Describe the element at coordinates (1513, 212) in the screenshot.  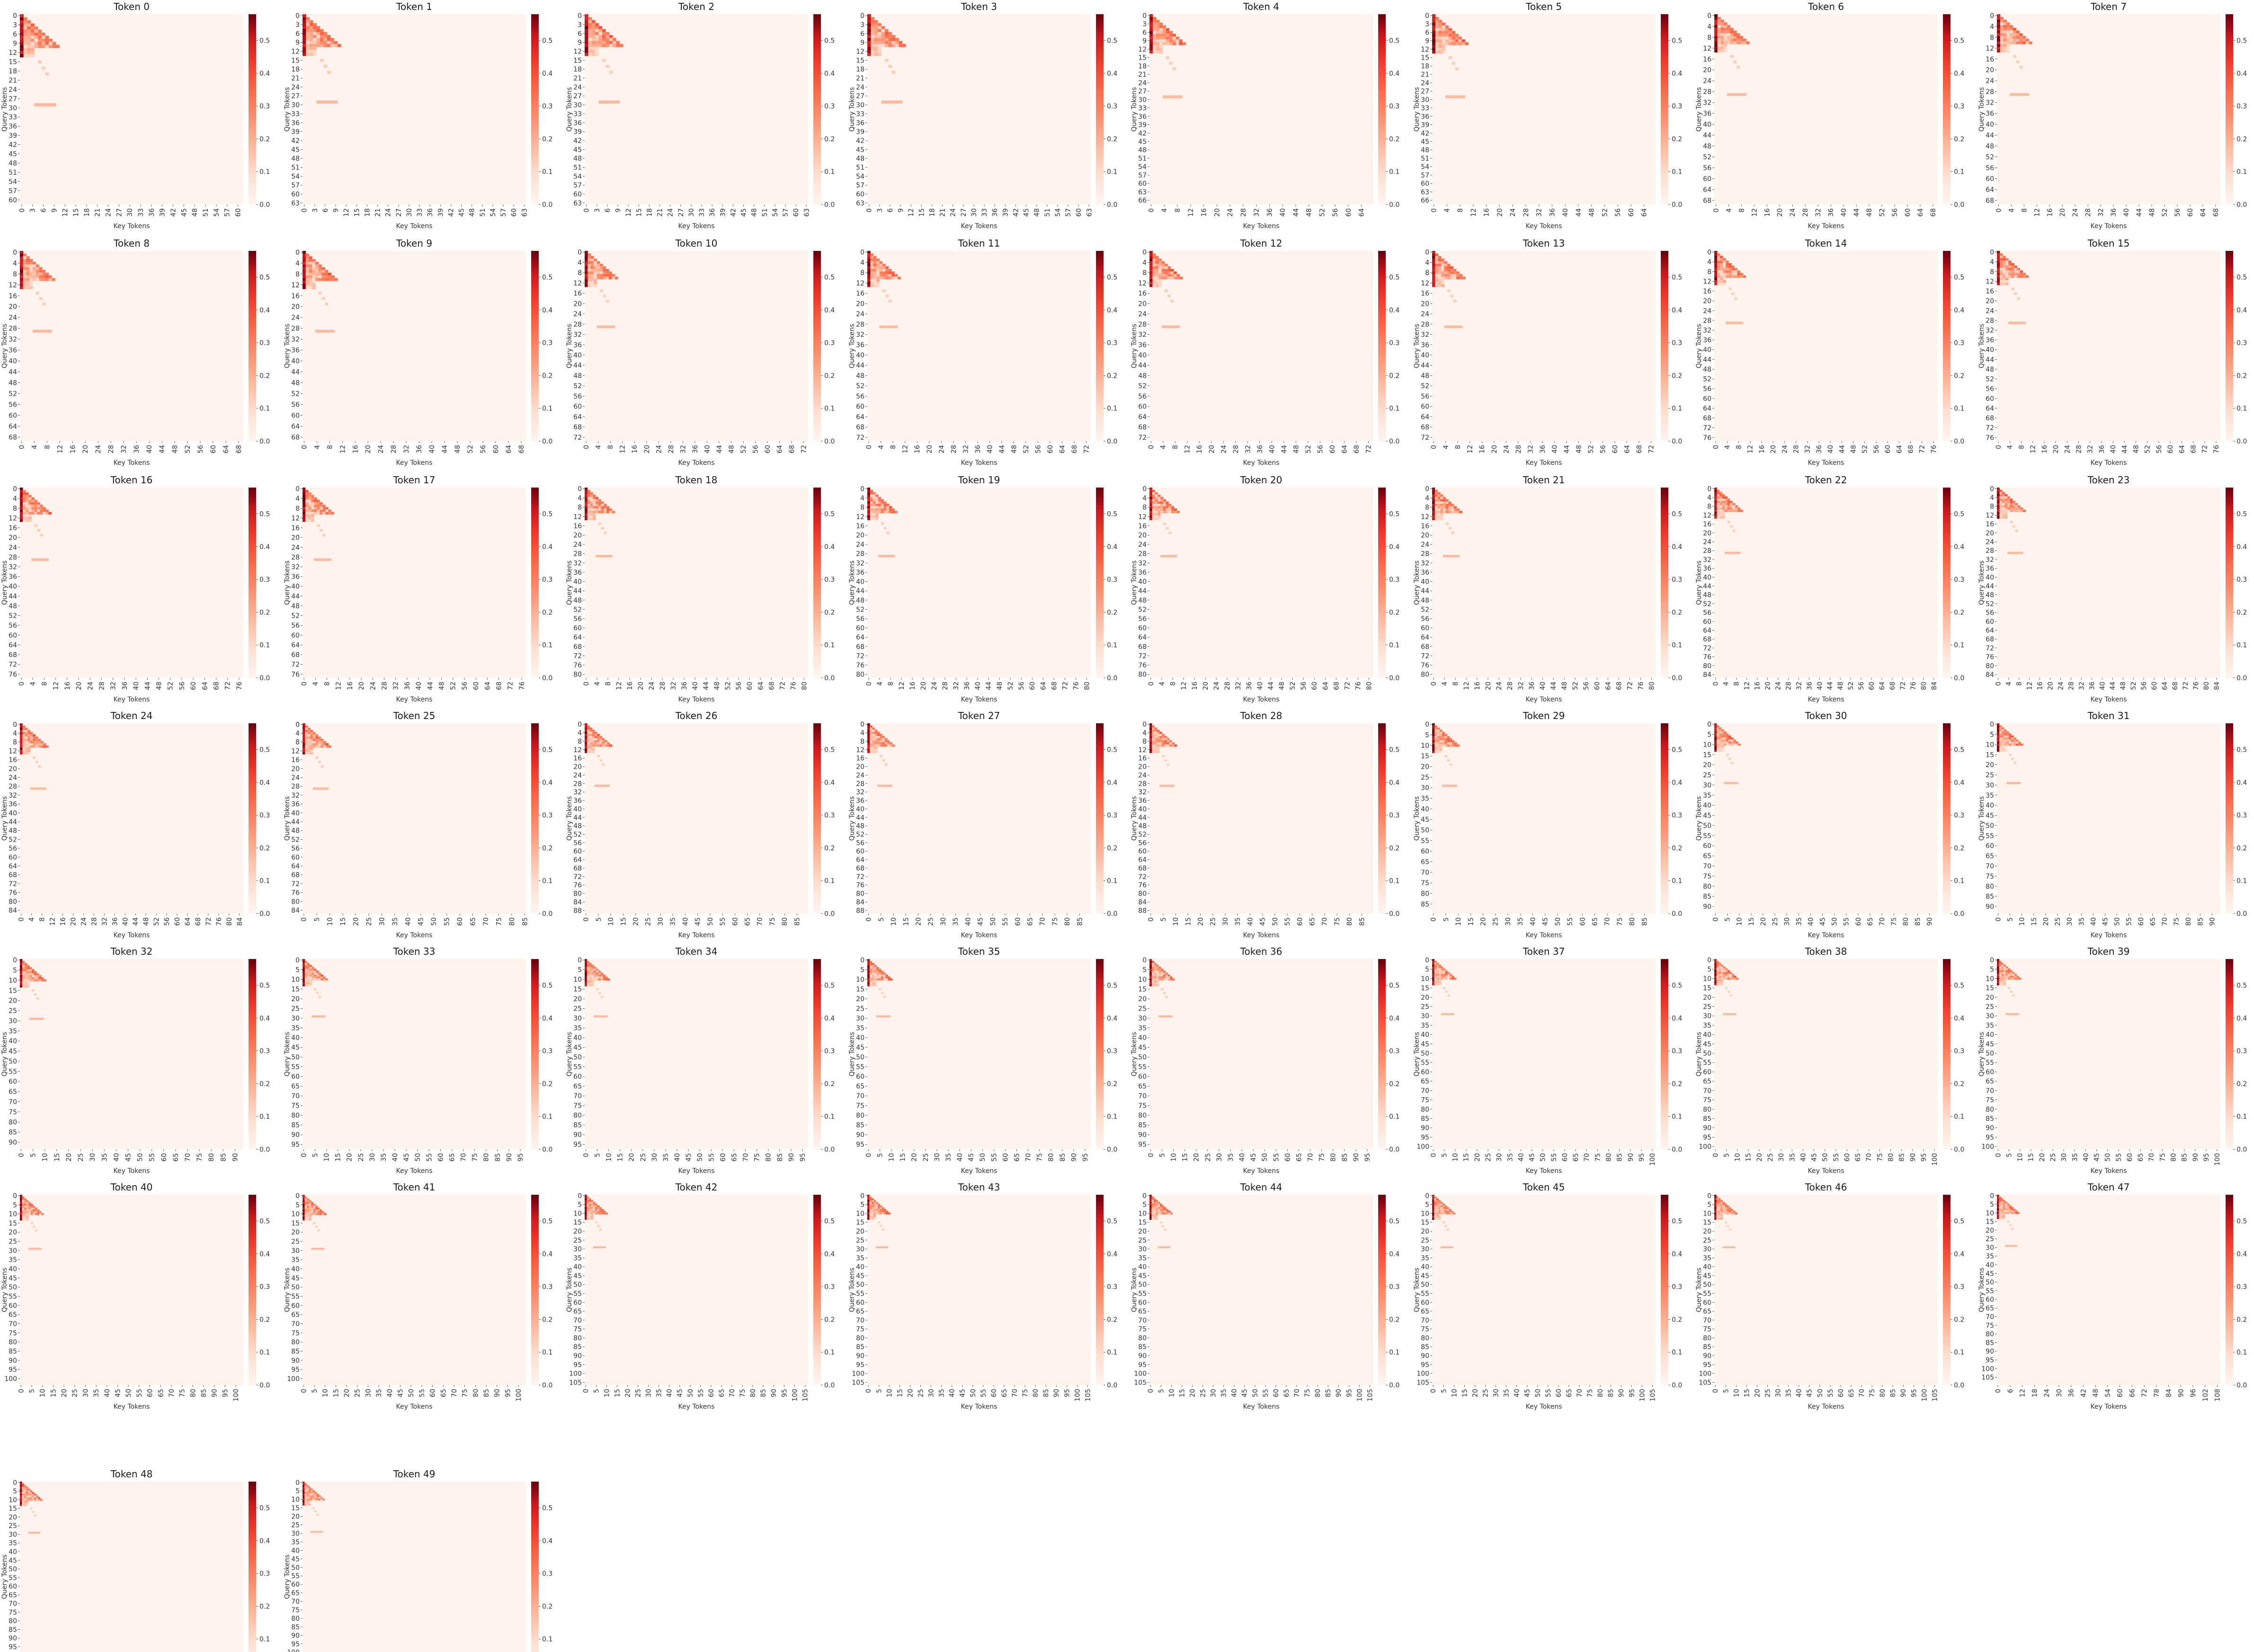
I see `x-tick-label: 24` at that location.